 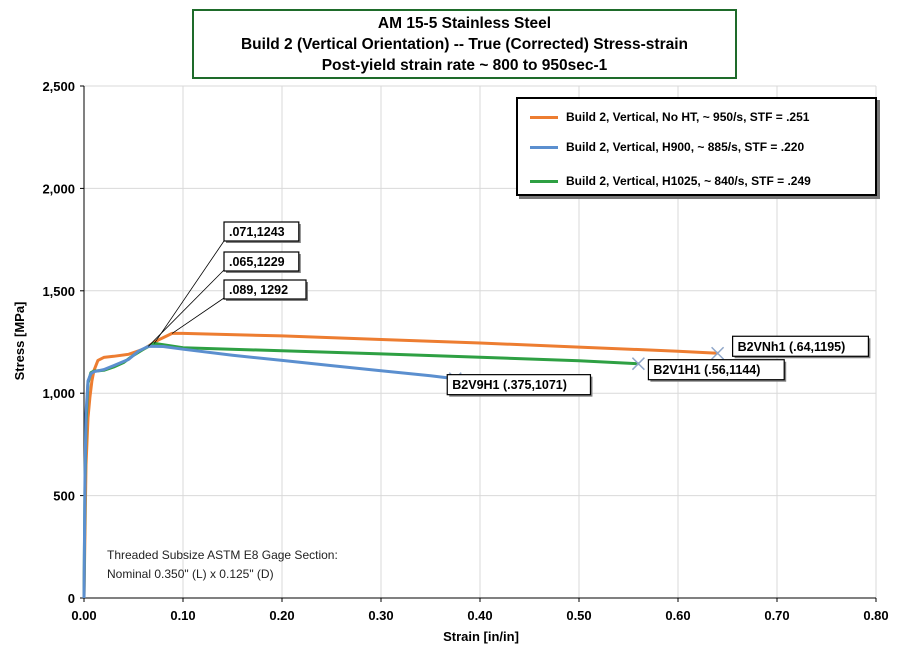 What do you see at coordinates (222, 555) in the screenshot?
I see `specimen-note-line-1: Threaded Subsize ASTM E8 Gage Section:` at bounding box center [222, 555].